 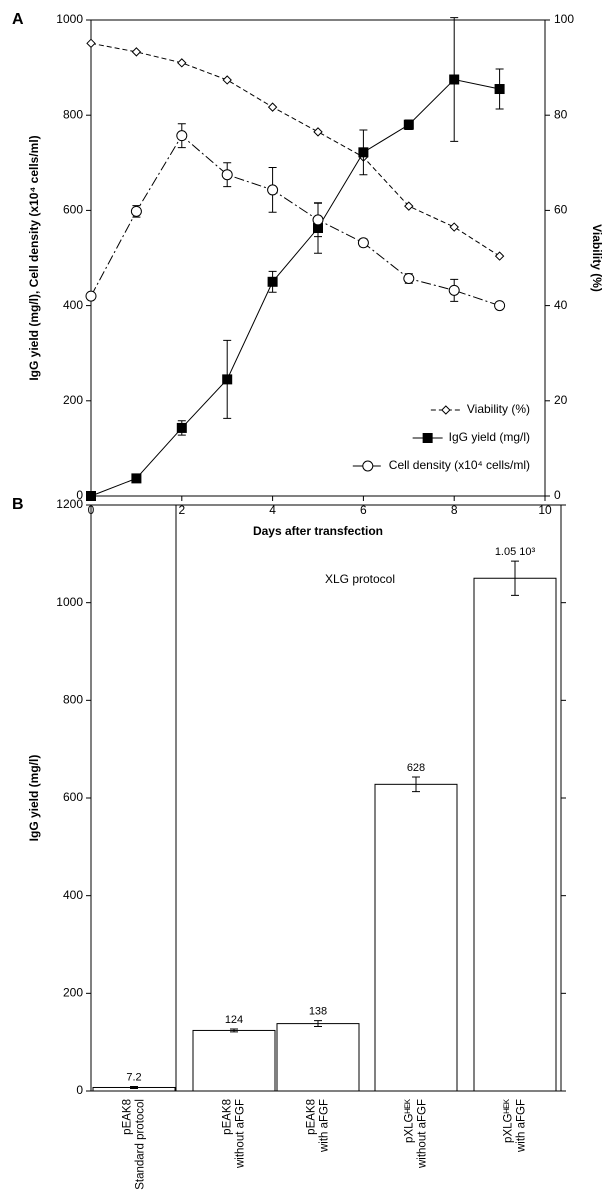 What do you see at coordinates (318, 531) in the screenshot?
I see `x-axis-title: Days after transfection` at bounding box center [318, 531].